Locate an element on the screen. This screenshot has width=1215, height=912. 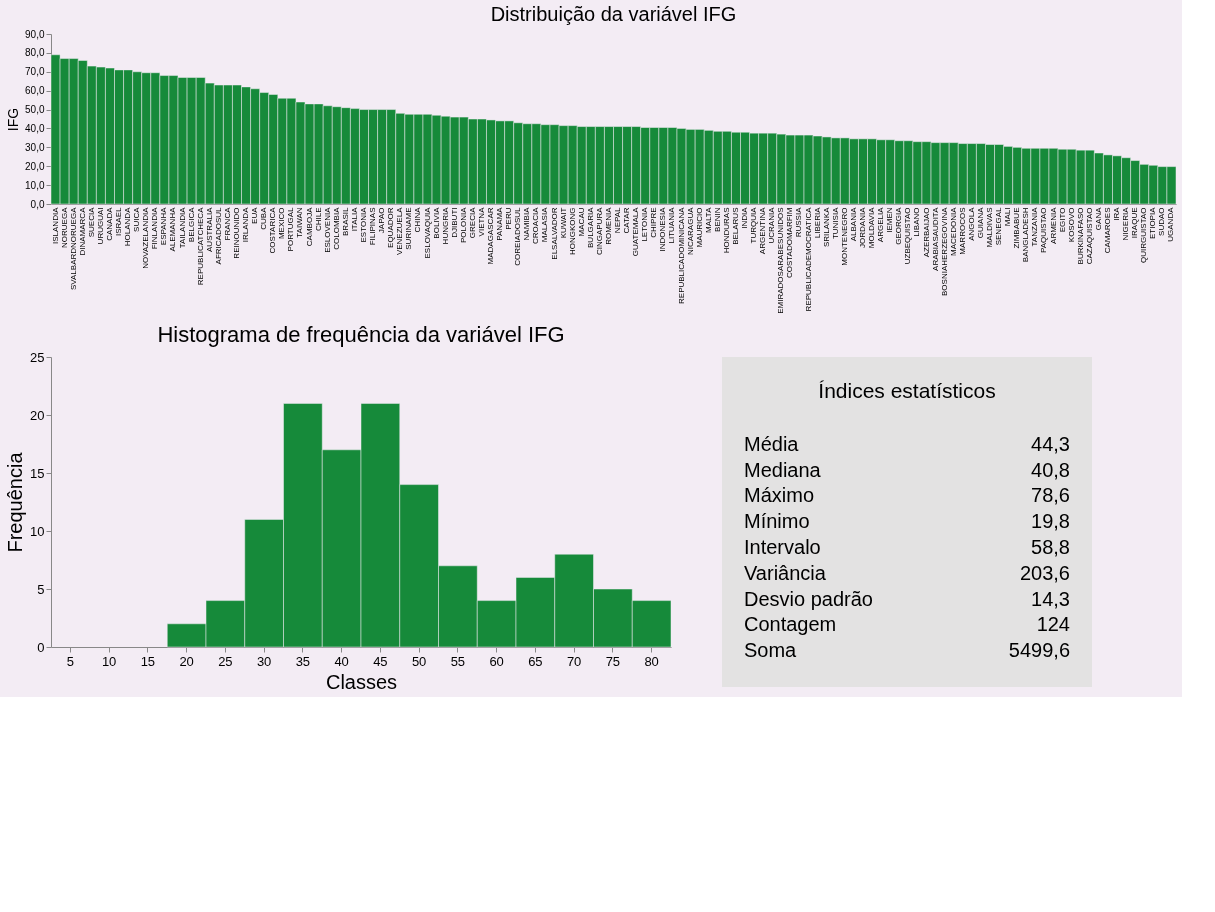
text: 40,8 is located at coordinates (1050, 469).